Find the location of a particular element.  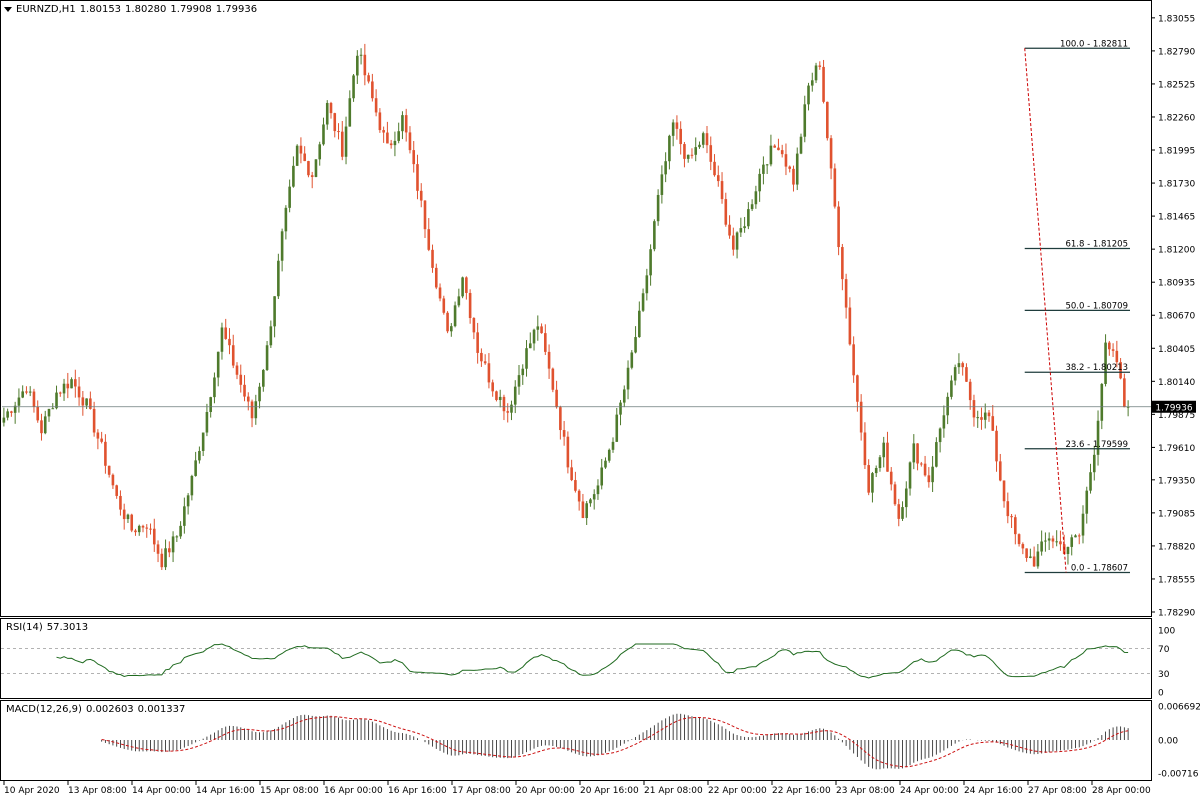

time-tick-label: 16 Apr 00:00 is located at coordinates (353, 791).